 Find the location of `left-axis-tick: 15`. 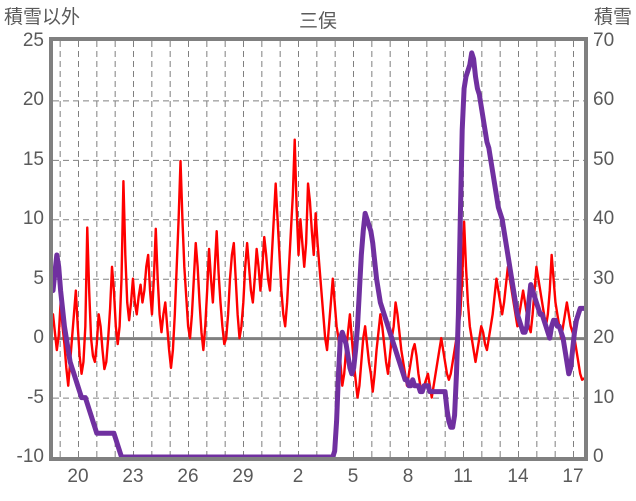

left-axis-tick: 15 is located at coordinates (33, 159).